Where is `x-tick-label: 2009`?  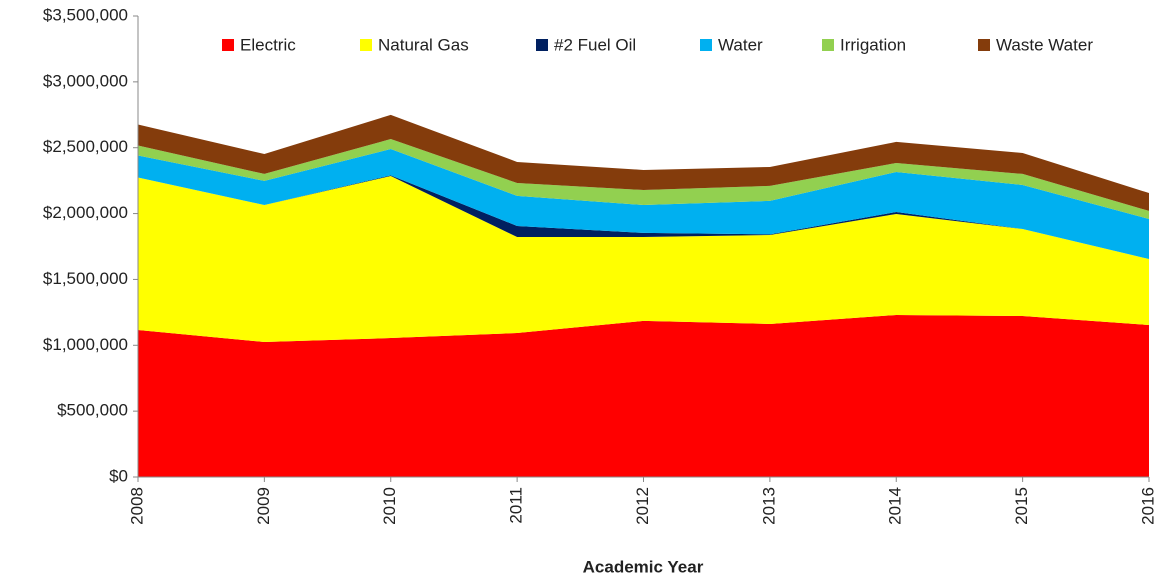 x-tick-label: 2009 is located at coordinates (263, 506).